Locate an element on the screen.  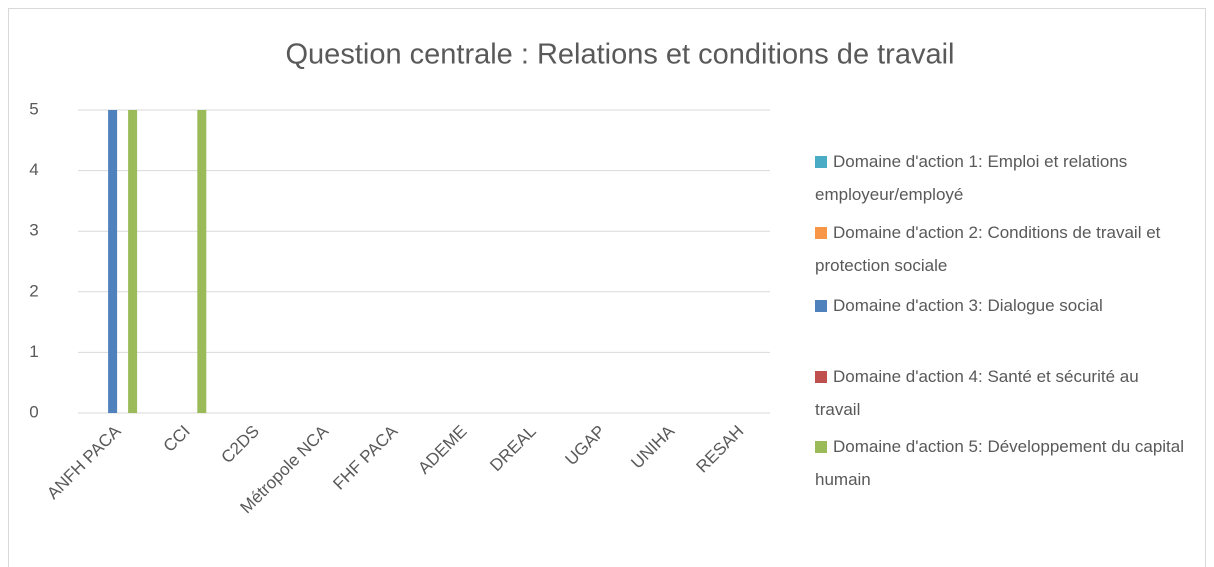
y-tick-label: 1 is located at coordinates (33, 351).